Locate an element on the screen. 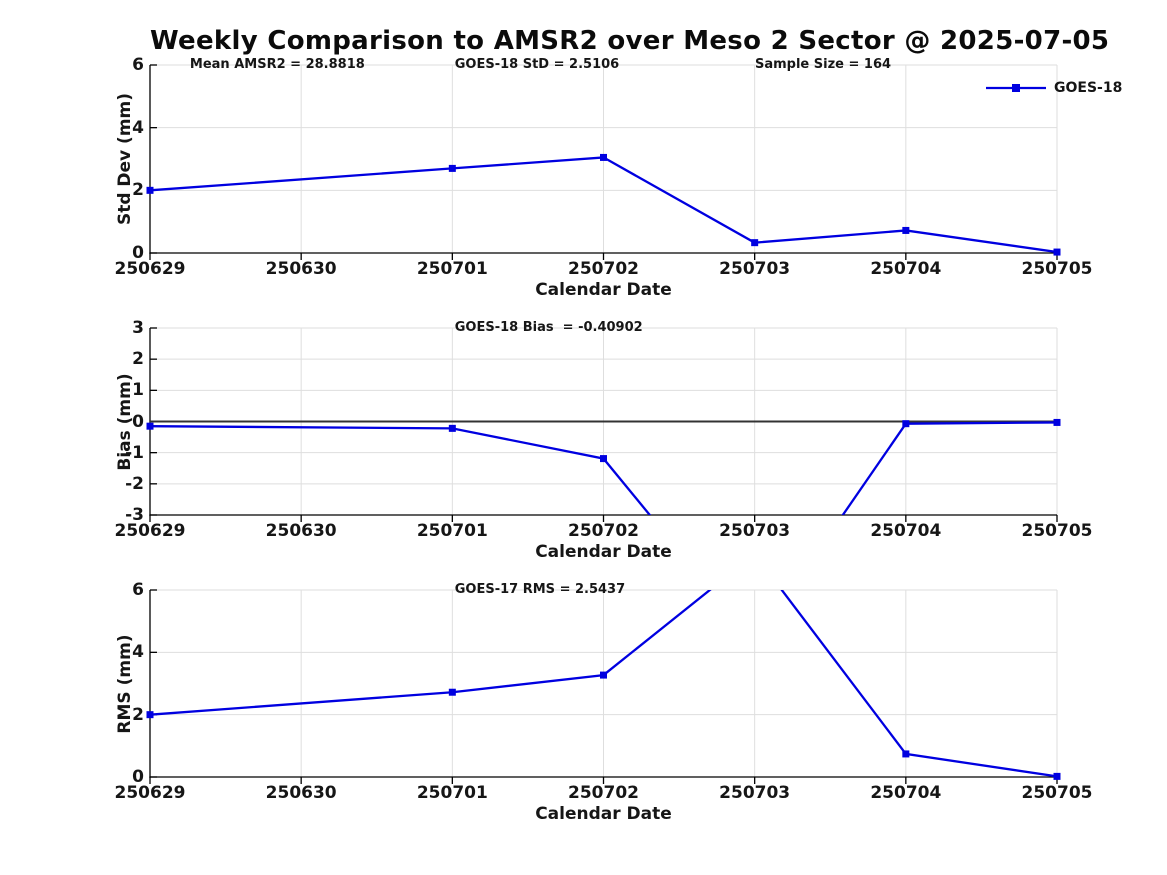 This screenshot has height=875, width=1167. y-tick-label: -2 is located at coordinates (134, 483).